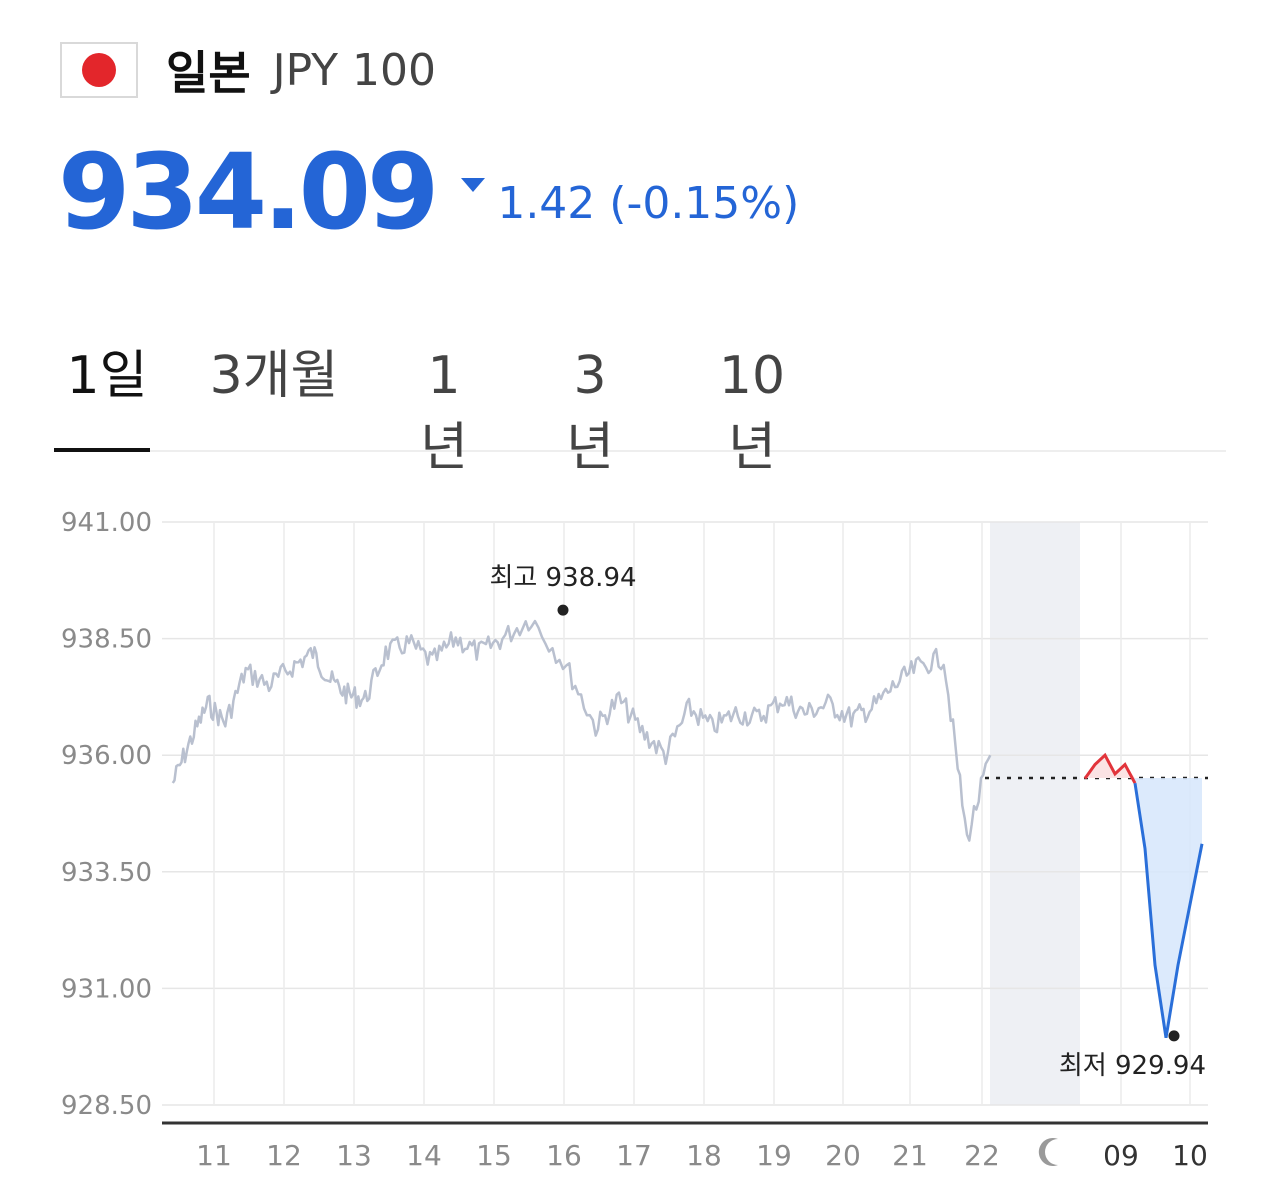 The image size is (1280, 1180). What do you see at coordinates (99, 70) in the screenshot?
I see `japan-flag-icon` at bounding box center [99, 70].